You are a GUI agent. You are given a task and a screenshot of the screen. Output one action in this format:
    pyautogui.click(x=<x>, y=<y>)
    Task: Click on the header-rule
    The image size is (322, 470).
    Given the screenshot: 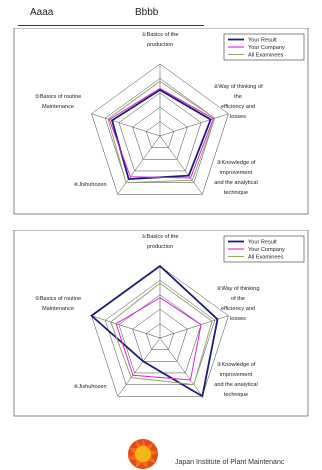 What is the action you would take?
    pyautogui.click(x=111, y=25)
    